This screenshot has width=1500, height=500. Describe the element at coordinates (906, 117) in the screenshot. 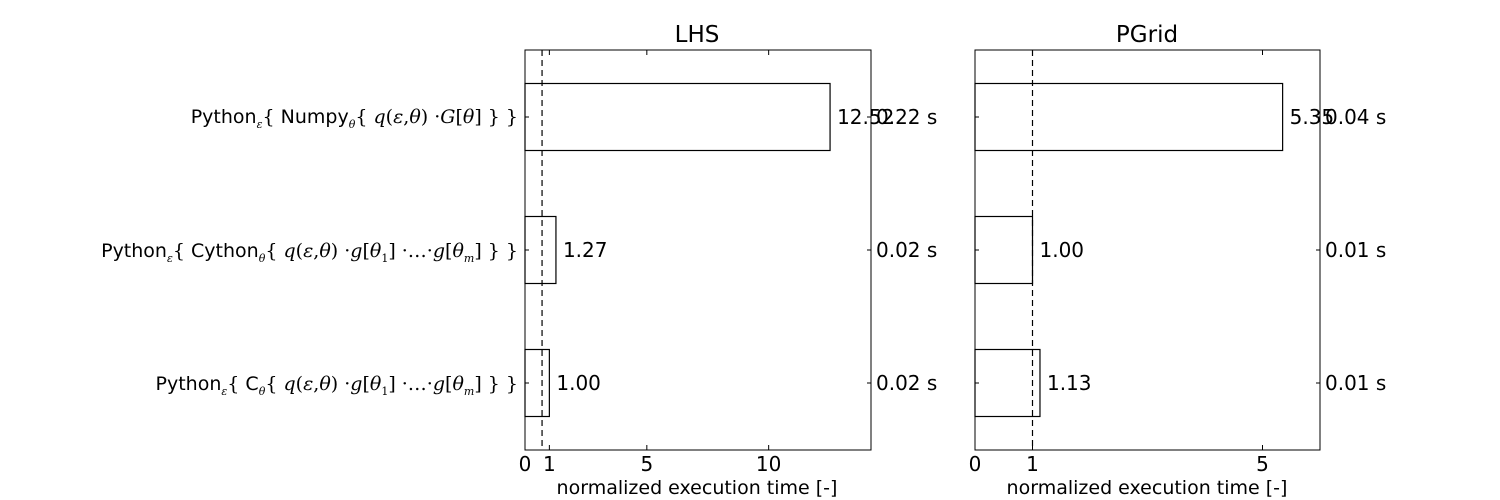

I see `absolute-time-label: 0.22 s` at that location.